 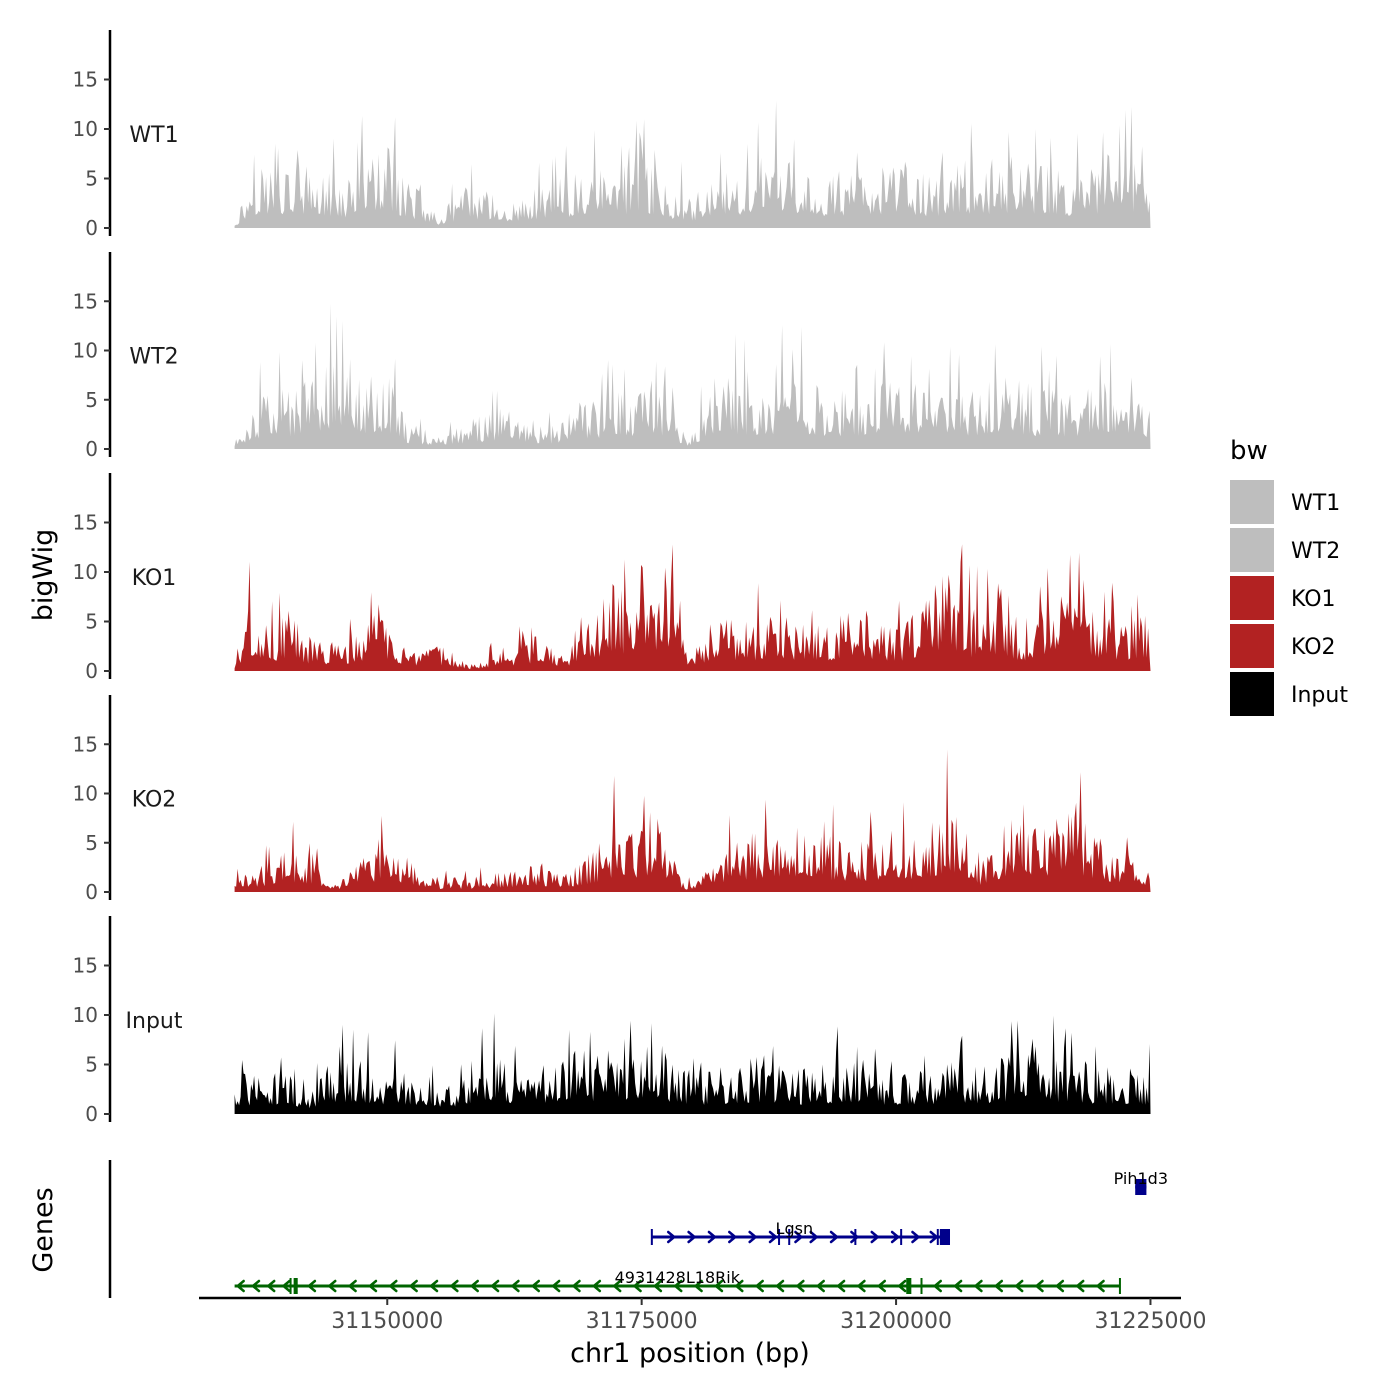 What do you see at coordinates (92, 356) in the screenshot?
I see `y-axis-wt2: 0 5 10 15` at bounding box center [92, 356].